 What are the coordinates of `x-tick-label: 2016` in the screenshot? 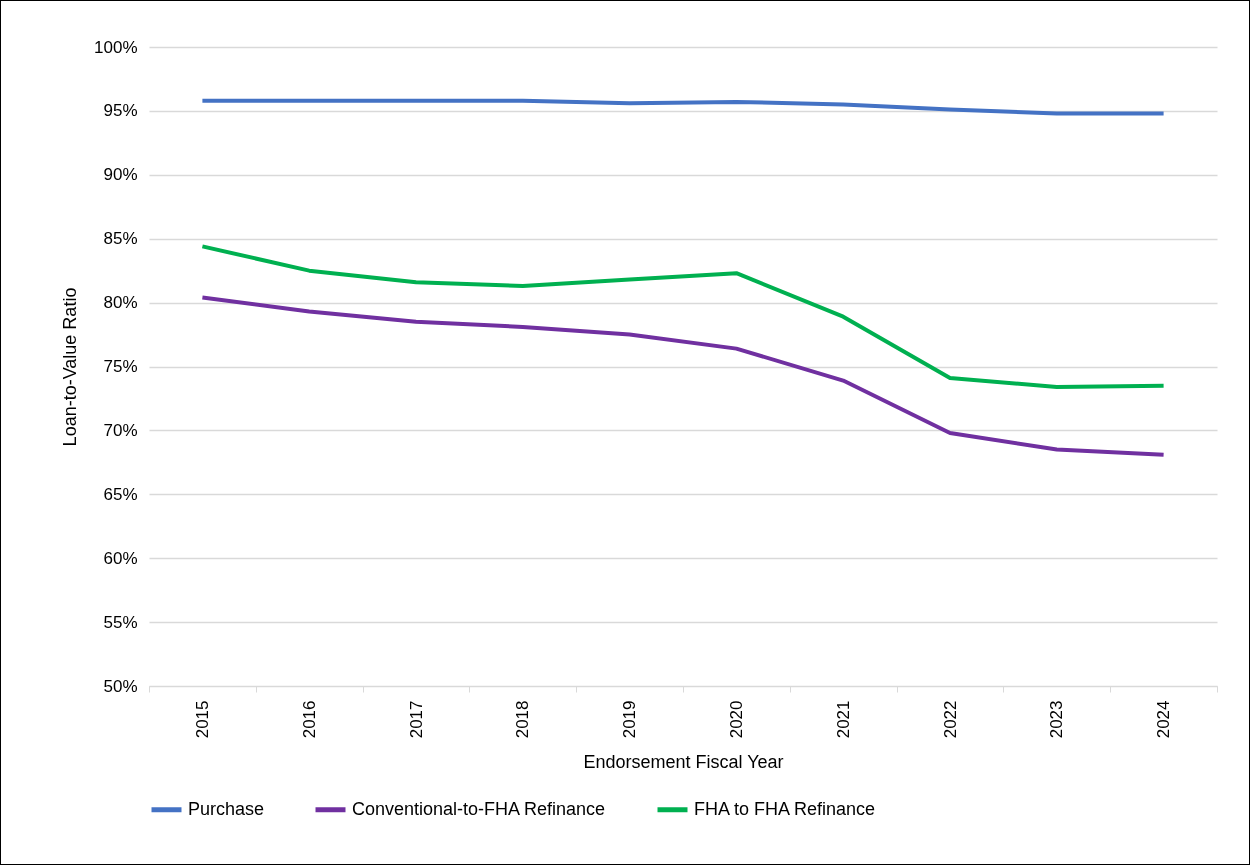 It's located at (309, 719).